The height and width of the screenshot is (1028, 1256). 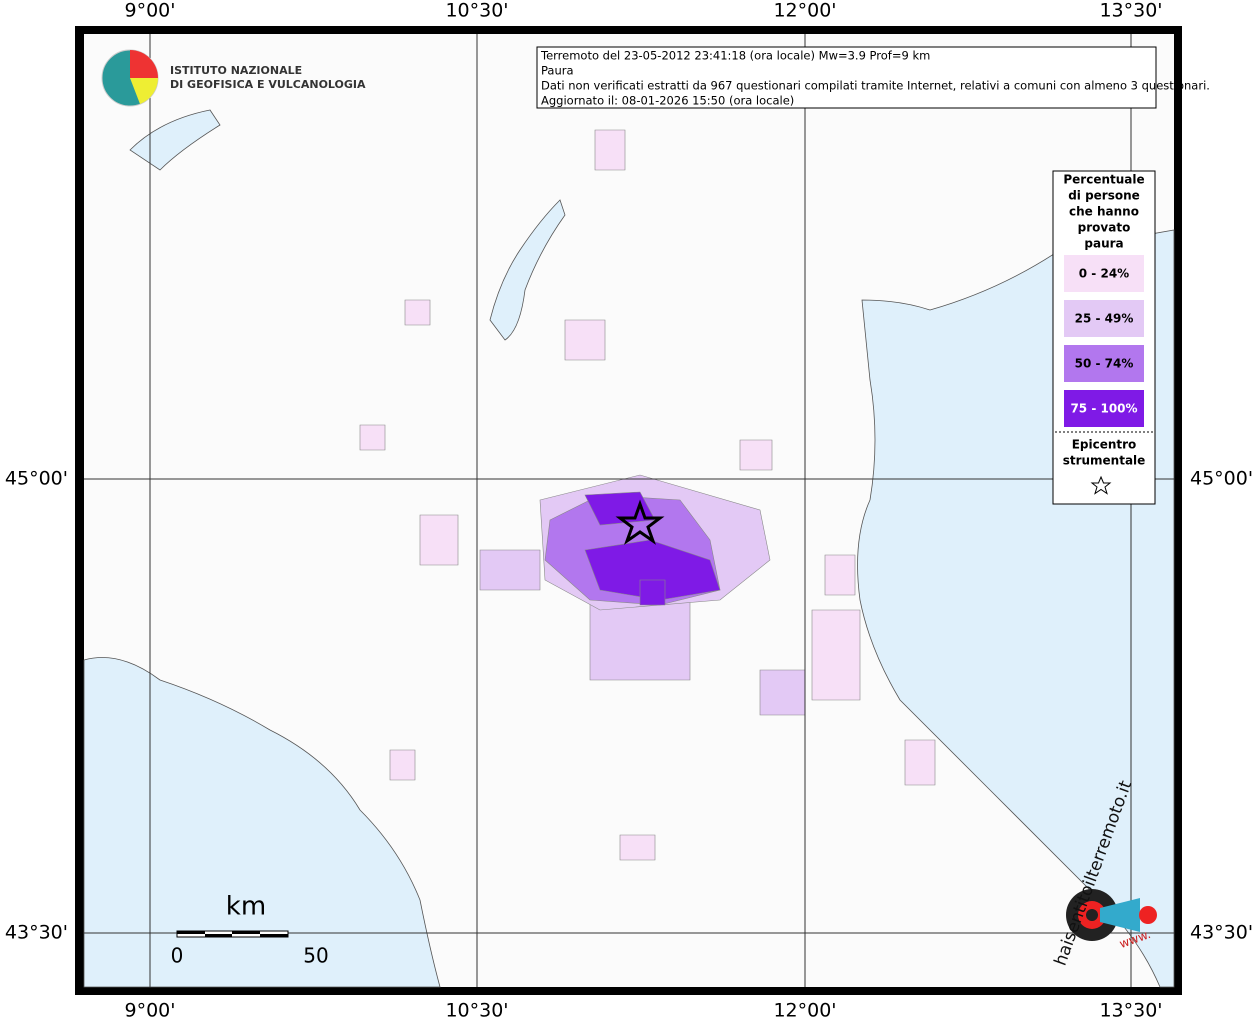 I want to click on legend-title: di persone, so click(x=1104, y=196).